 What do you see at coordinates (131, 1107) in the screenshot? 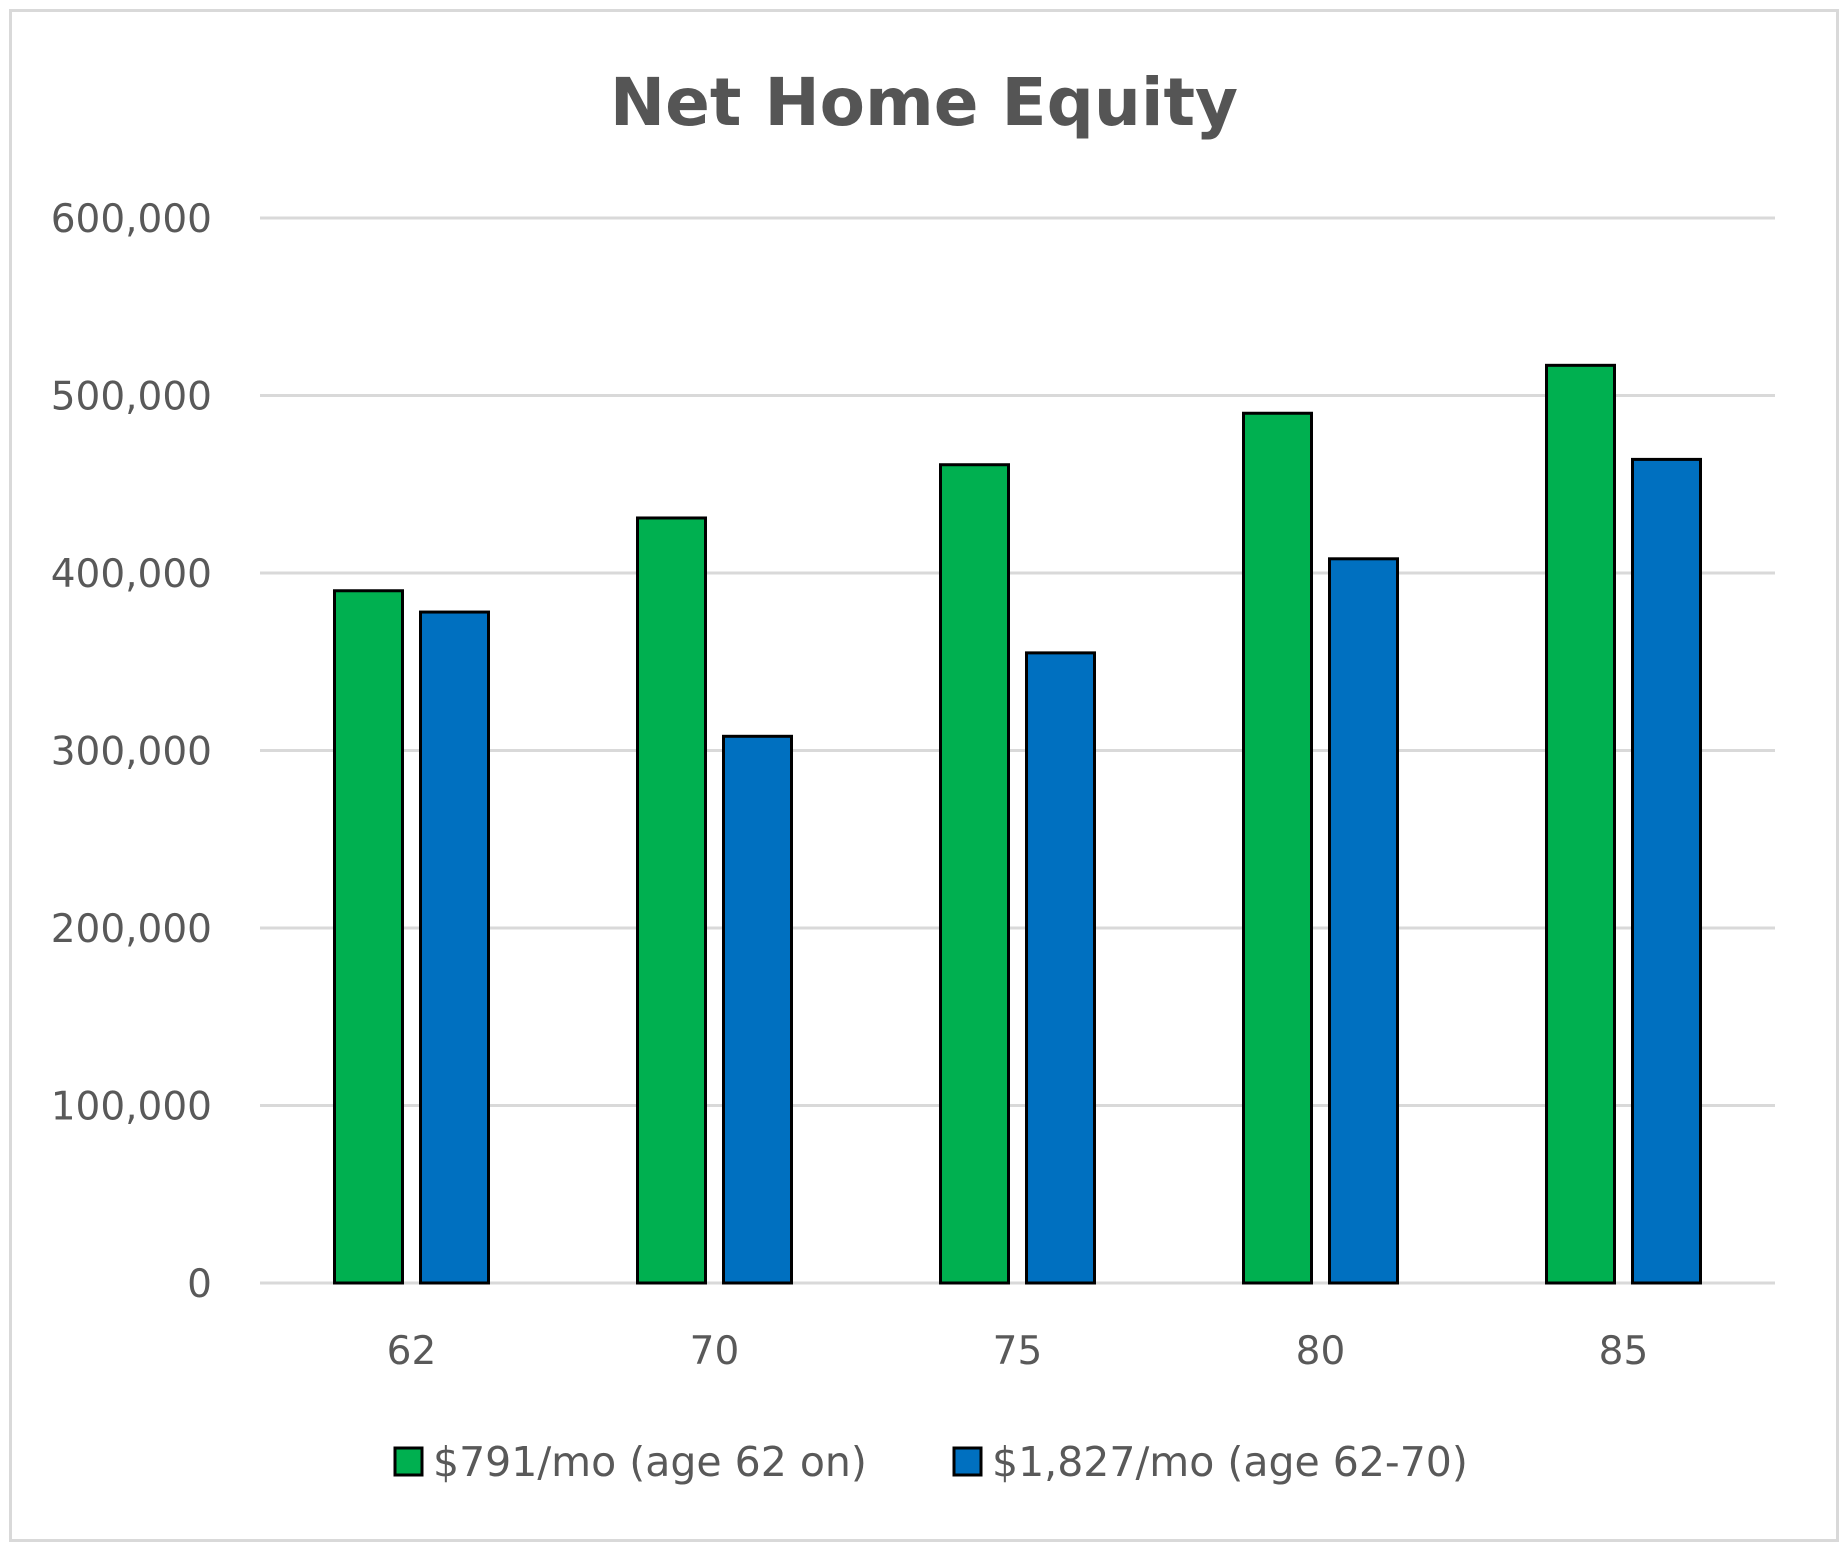
I see `y-tick-label: 100,000` at bounding box center [131, 1107].